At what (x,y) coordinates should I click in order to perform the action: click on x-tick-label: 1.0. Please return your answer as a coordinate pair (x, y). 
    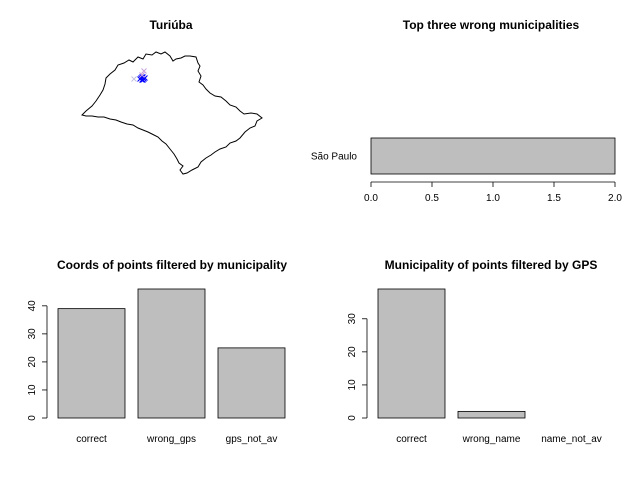
    Looking at the image, I should click on (493, 198).